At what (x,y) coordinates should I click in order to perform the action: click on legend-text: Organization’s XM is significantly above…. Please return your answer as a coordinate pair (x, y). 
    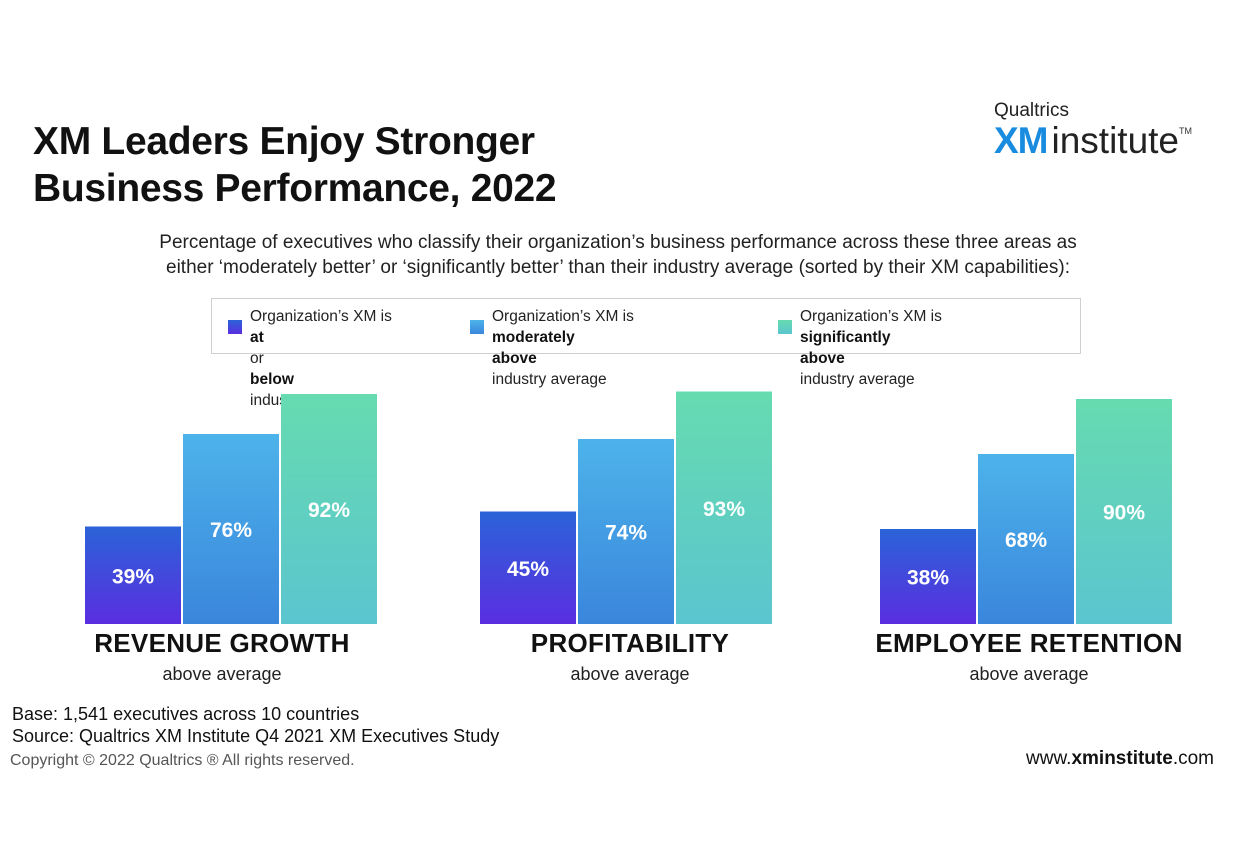
    Looking at the image, I should click on (871, 348).